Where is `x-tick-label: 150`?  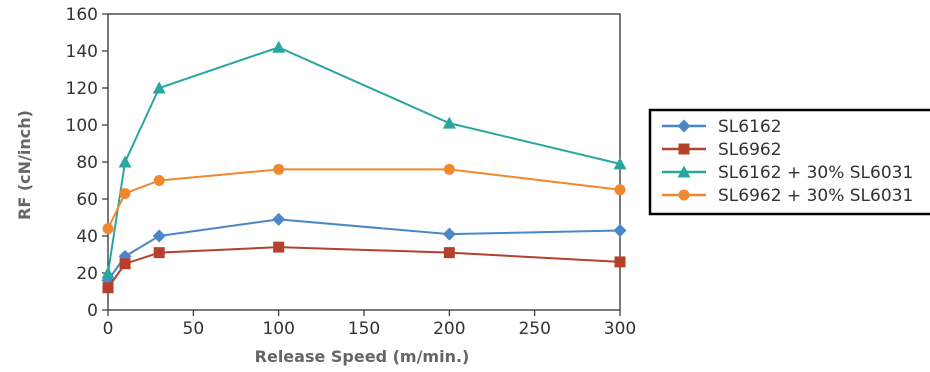 x-tick-label: 150 is located at coordinates (364, 329).